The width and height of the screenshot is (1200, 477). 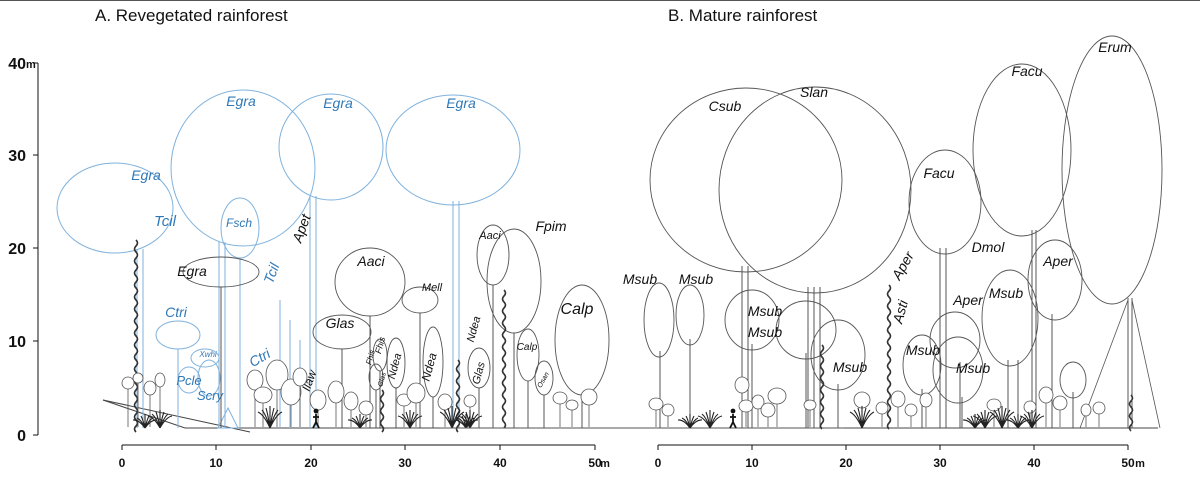 What do you see at coordinates (900, 312) in the screenshot?
I see `mature-crown-label: Asti` at bounding box center [900, 312].